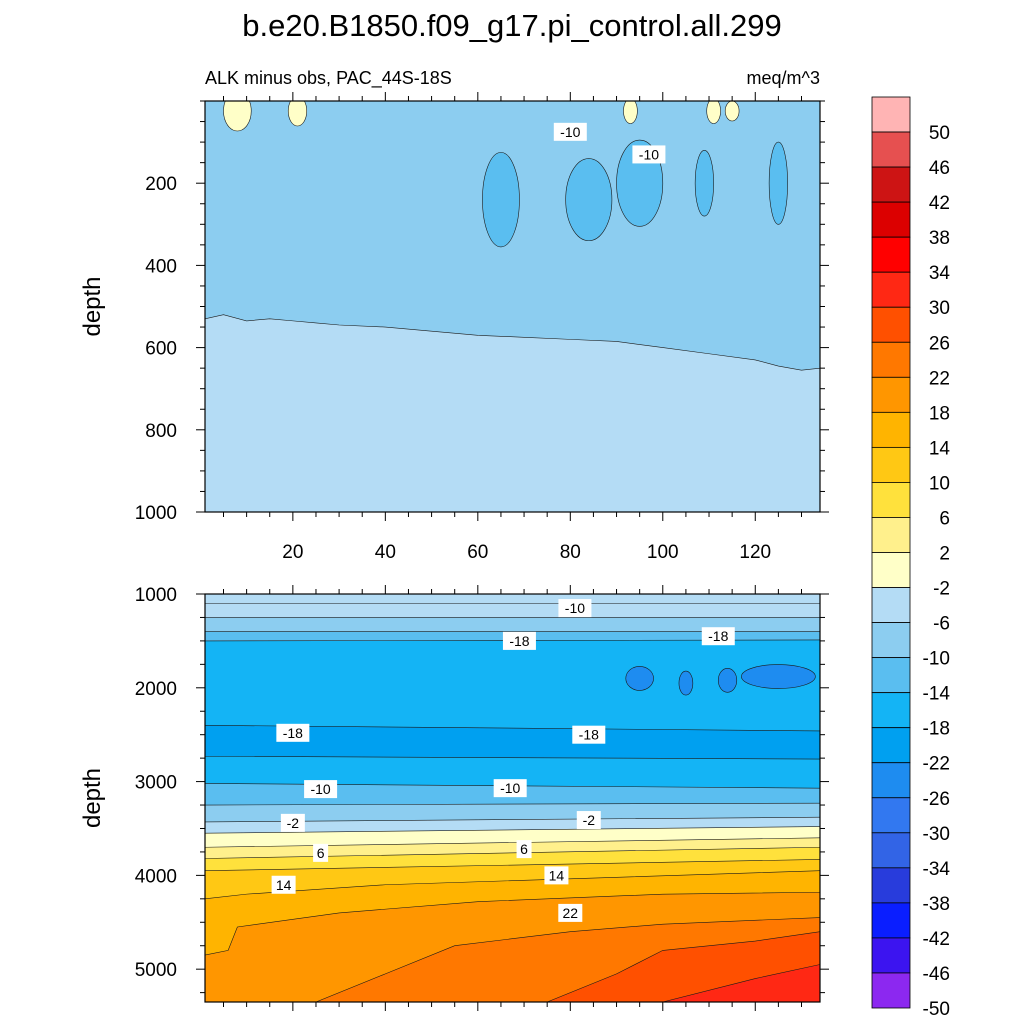 This screenshot has width=1024, height=1024. Describe the element at coordinates (936, 834) in the screenshot. I see `colorbar-label: -30` at that location.